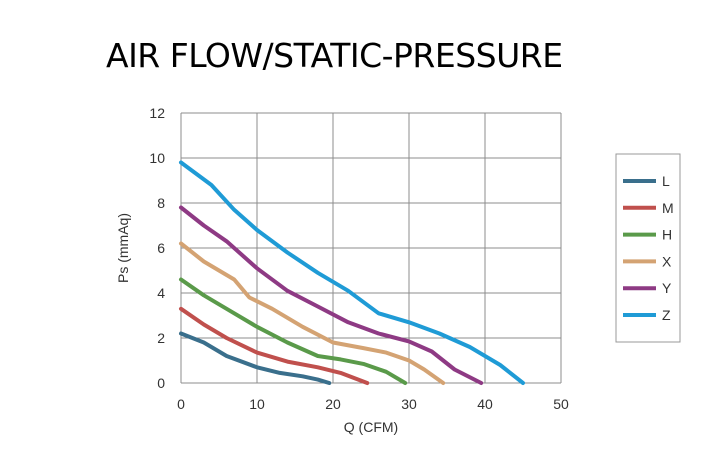  Describe the element at coordinates (161, 293) in the screenshot. I see `y-tick-label: 4` at that location.